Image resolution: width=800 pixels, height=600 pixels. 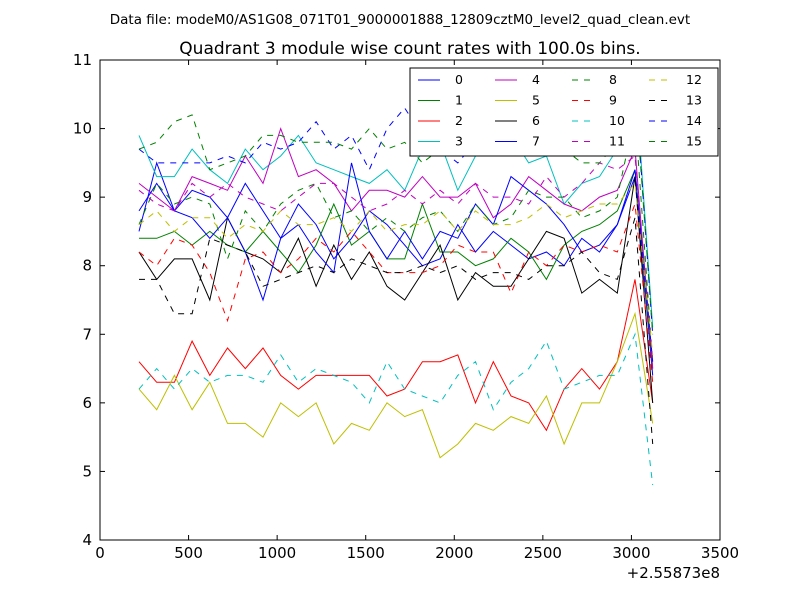 What do you see at coordinates (631, 553) in the screenshot?
I see `x-tick-label: 3000` at bounding box center [631, 553].